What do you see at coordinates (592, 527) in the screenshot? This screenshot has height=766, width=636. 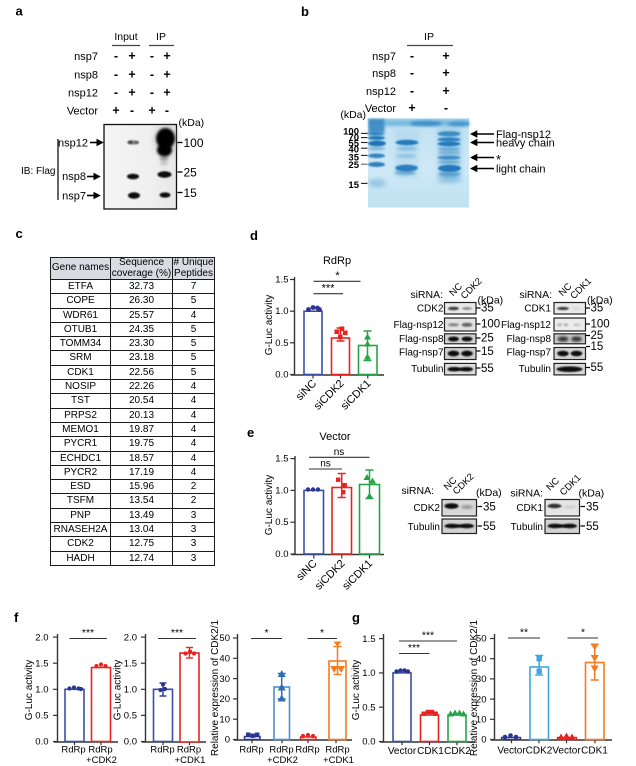 I see `svg-text: 55` at bounding box center [592, 527].